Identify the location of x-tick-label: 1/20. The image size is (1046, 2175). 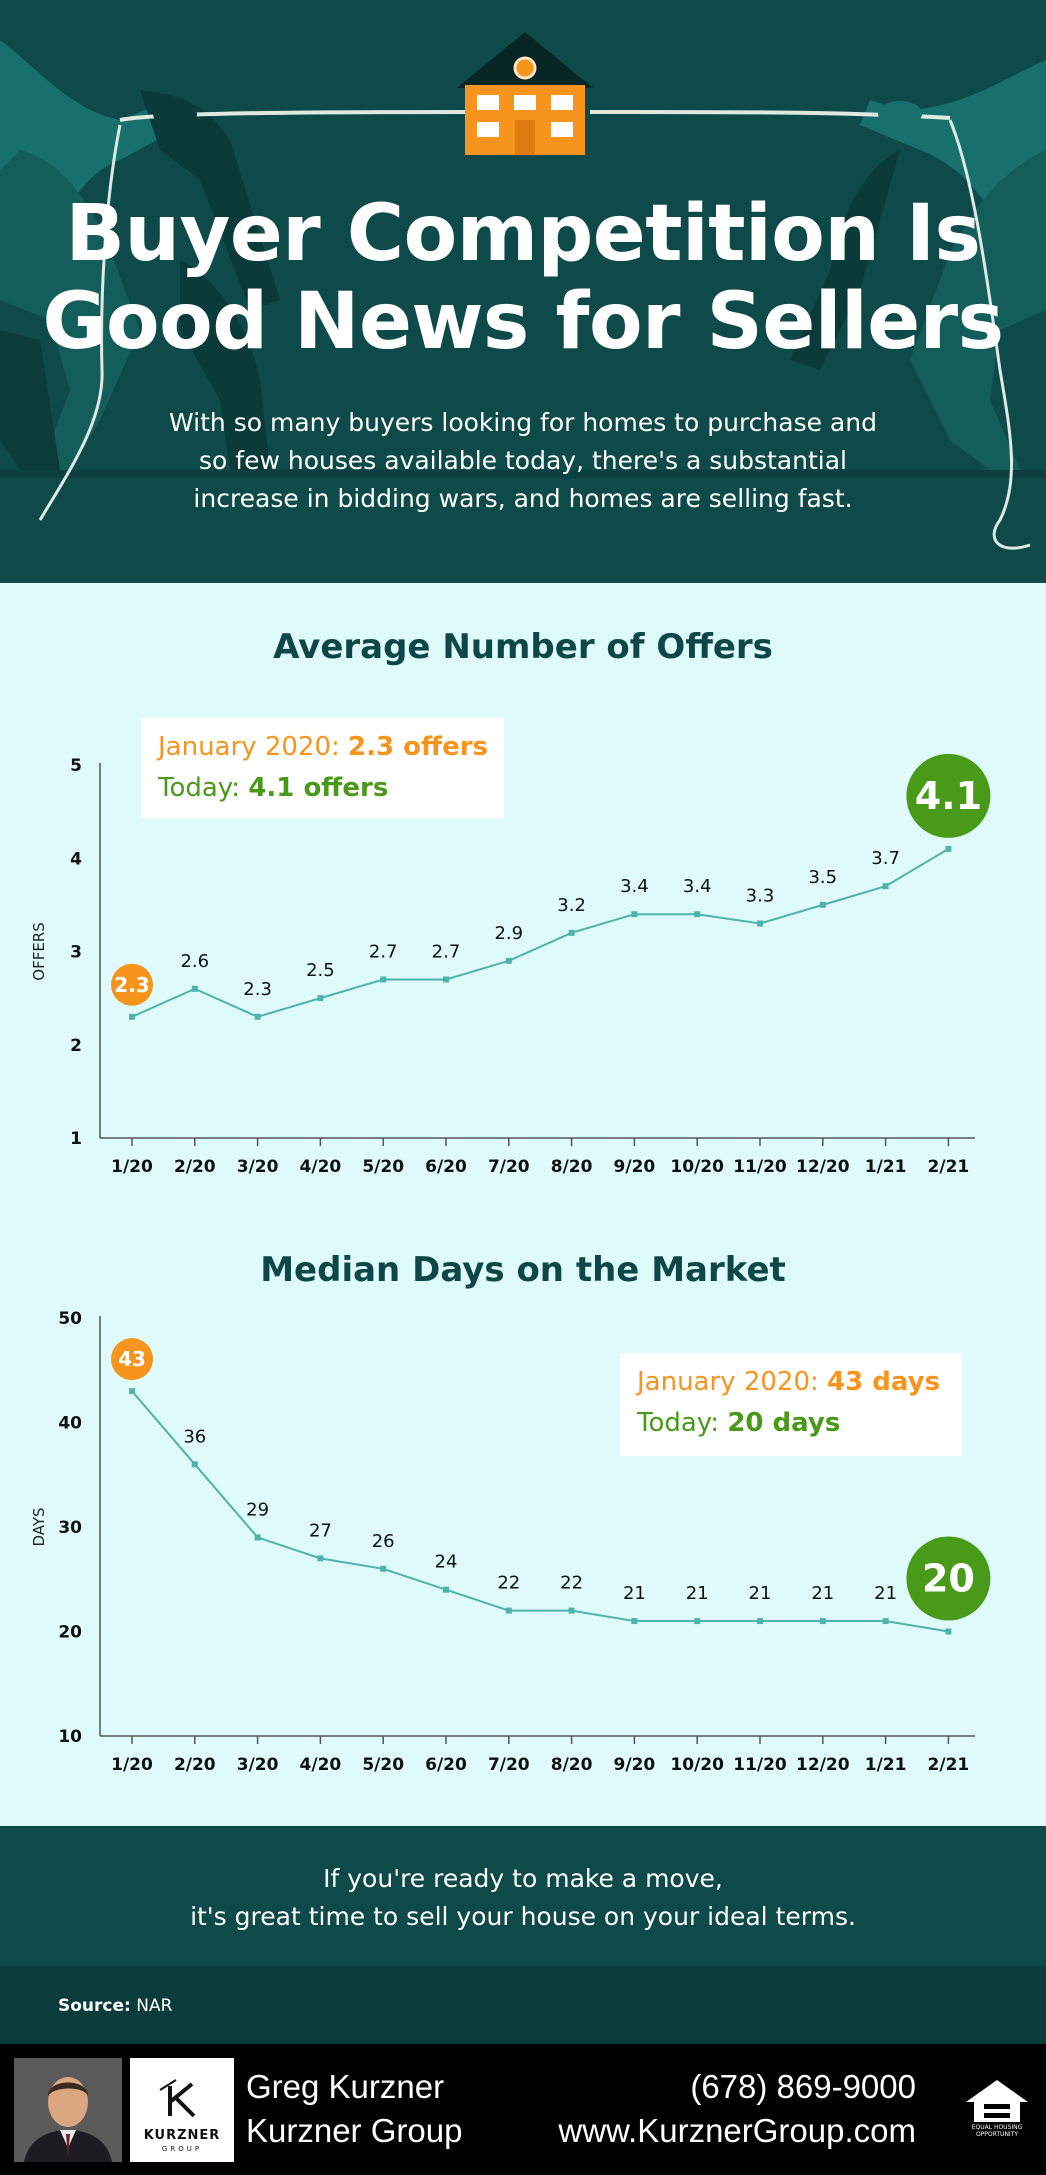
(132, 1167).